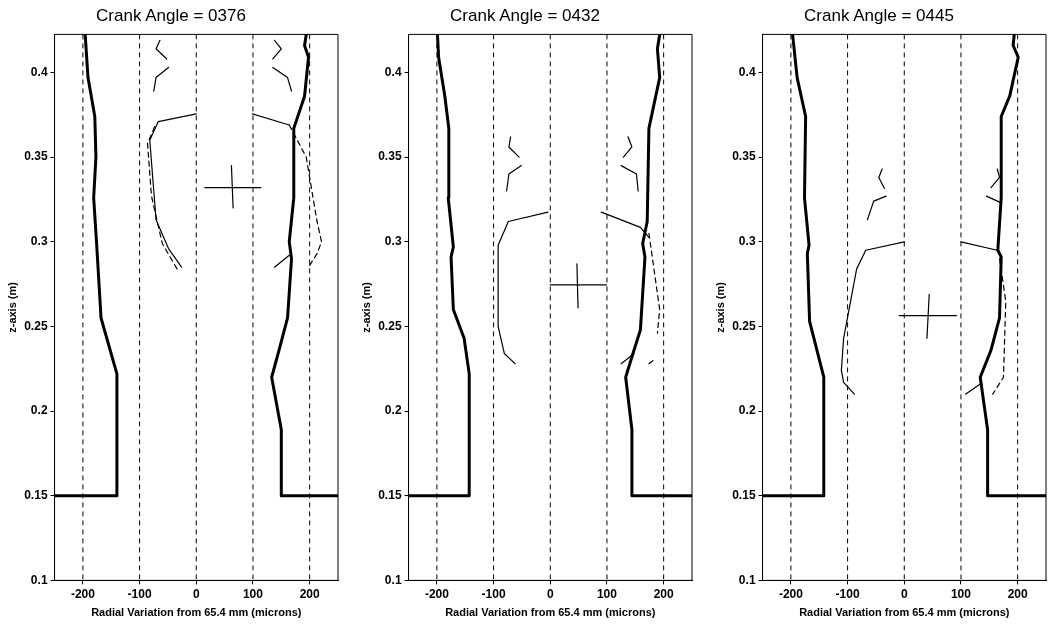  I want to click on chart-title: Crank Angle = 0445, so click(879, 15).